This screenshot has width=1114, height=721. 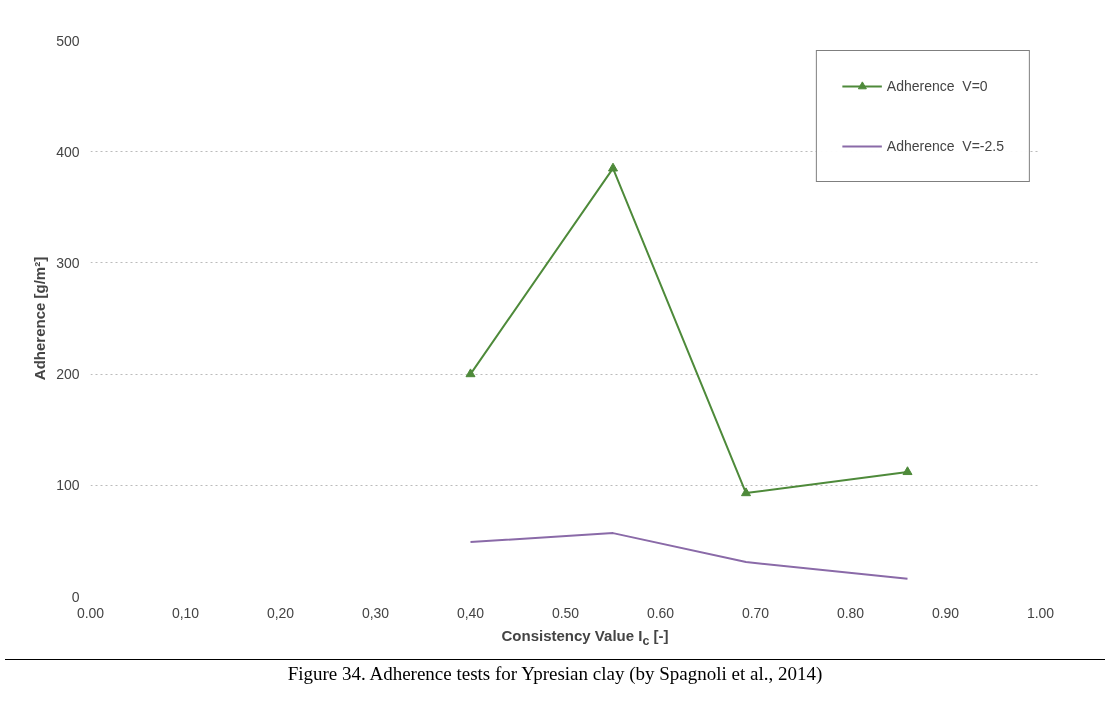 What do you see at coordinates (68, 151) in the screenshot?
I see `y-tick-label: 400` at bounding box center [68, 151].